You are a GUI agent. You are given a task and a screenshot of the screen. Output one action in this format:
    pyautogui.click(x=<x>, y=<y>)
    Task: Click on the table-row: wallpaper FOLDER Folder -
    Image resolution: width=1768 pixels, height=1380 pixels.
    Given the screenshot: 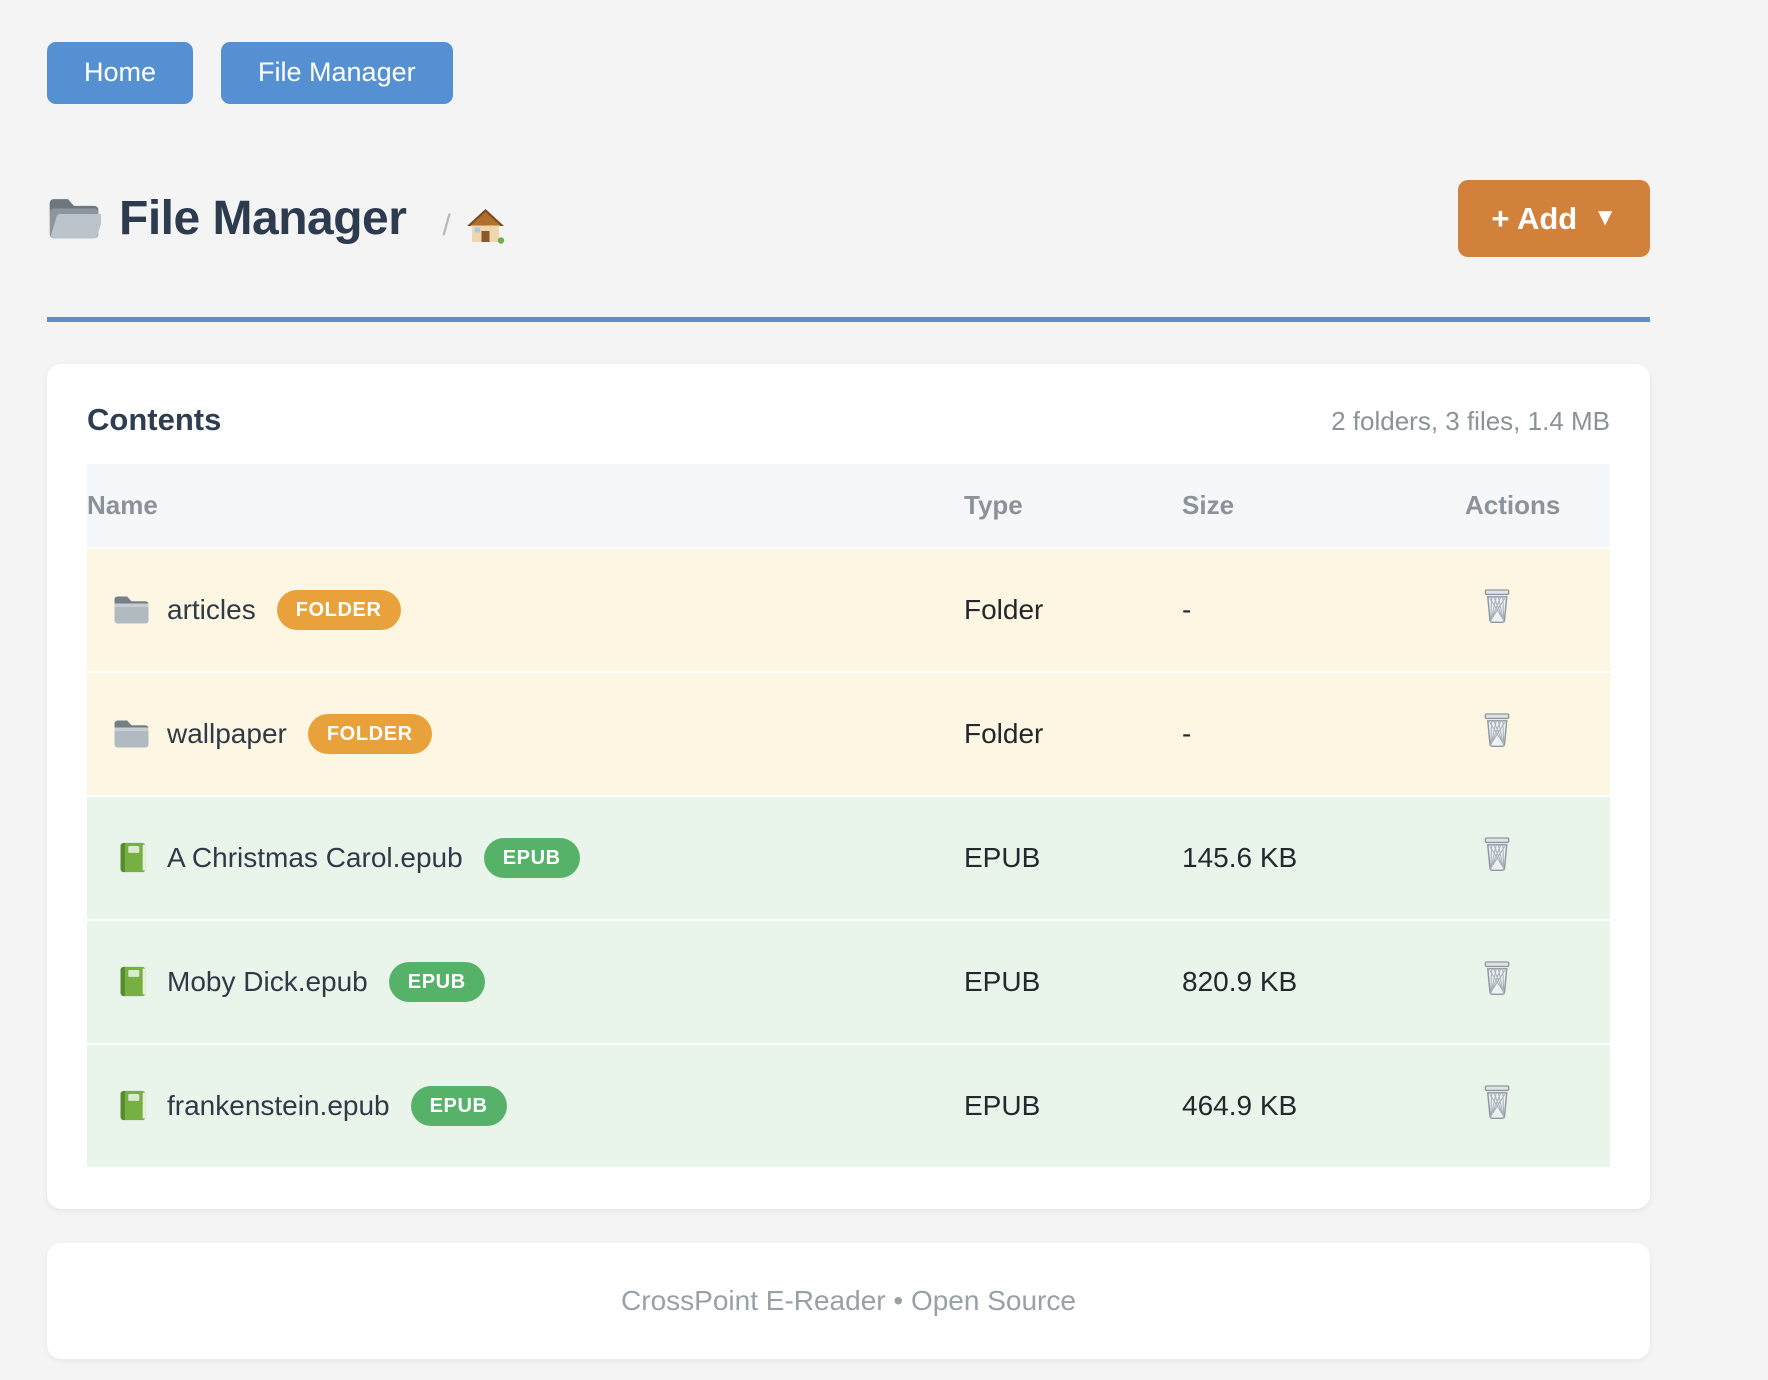 What is the action you would take?
    pyautogui.click(x=848, y=733)
    